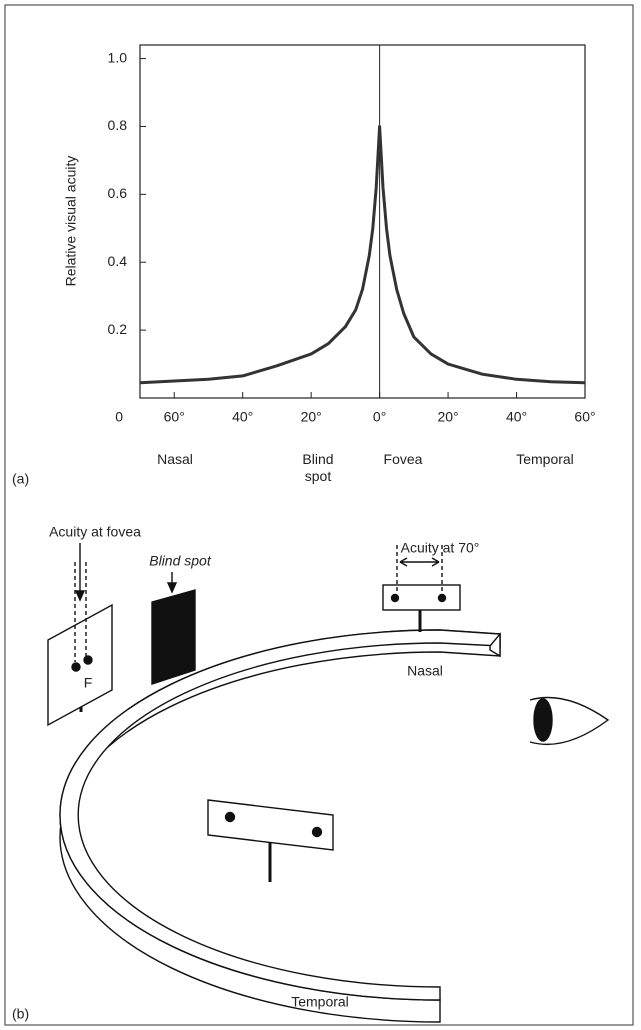 This screenshot has height=1030, width=641. I want to click on region-label: Fovea, so click(403, 459).